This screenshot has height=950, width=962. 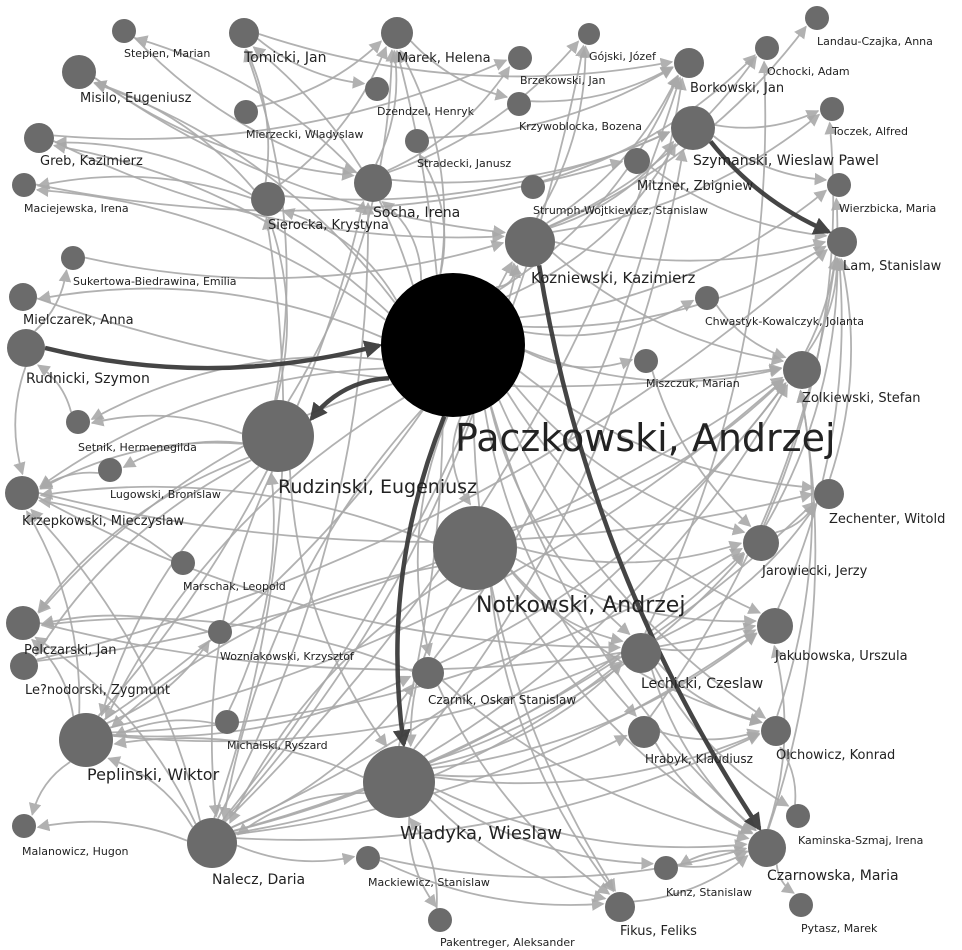 What do you see at coordinates (280, 99) in the screenshot?
I see `edge-greb-to-brzekowski` at bounding box center [280, 99].